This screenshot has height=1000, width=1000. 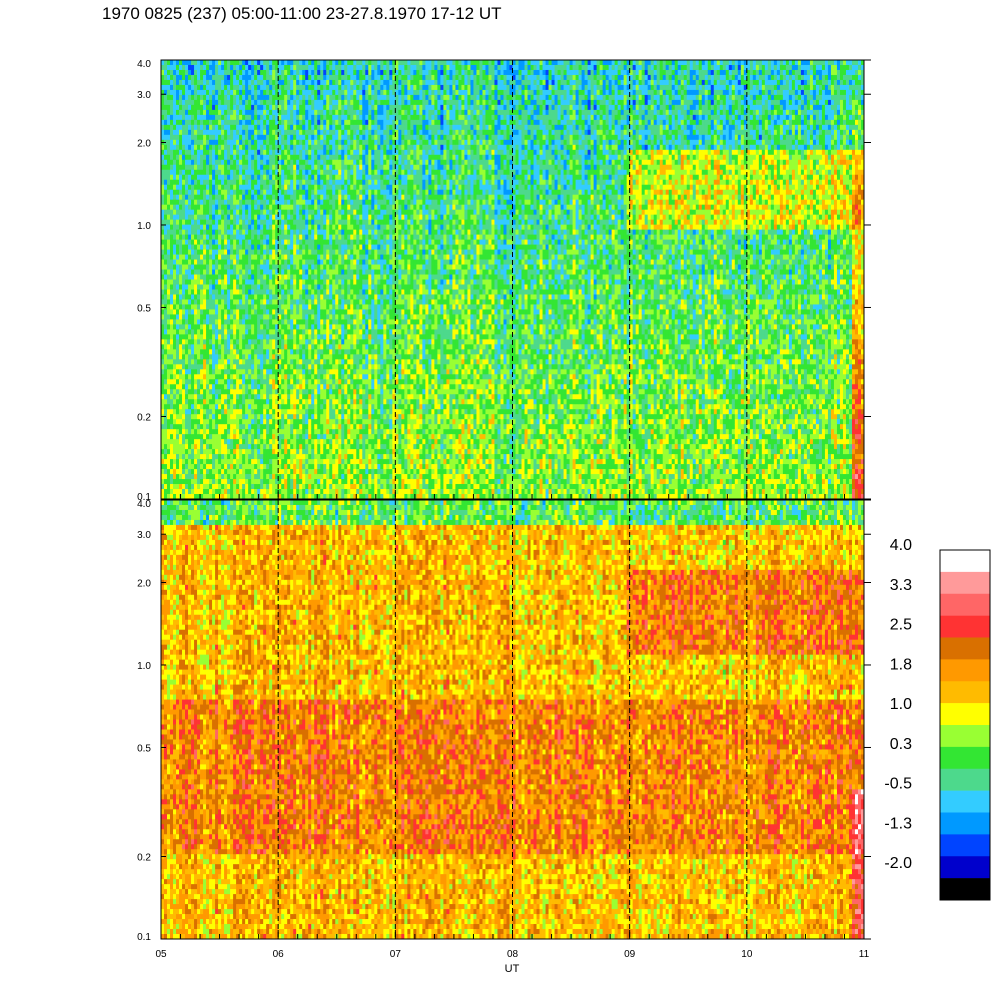 I want to click on x-tick-label: 08, so click(x=513, y=954).